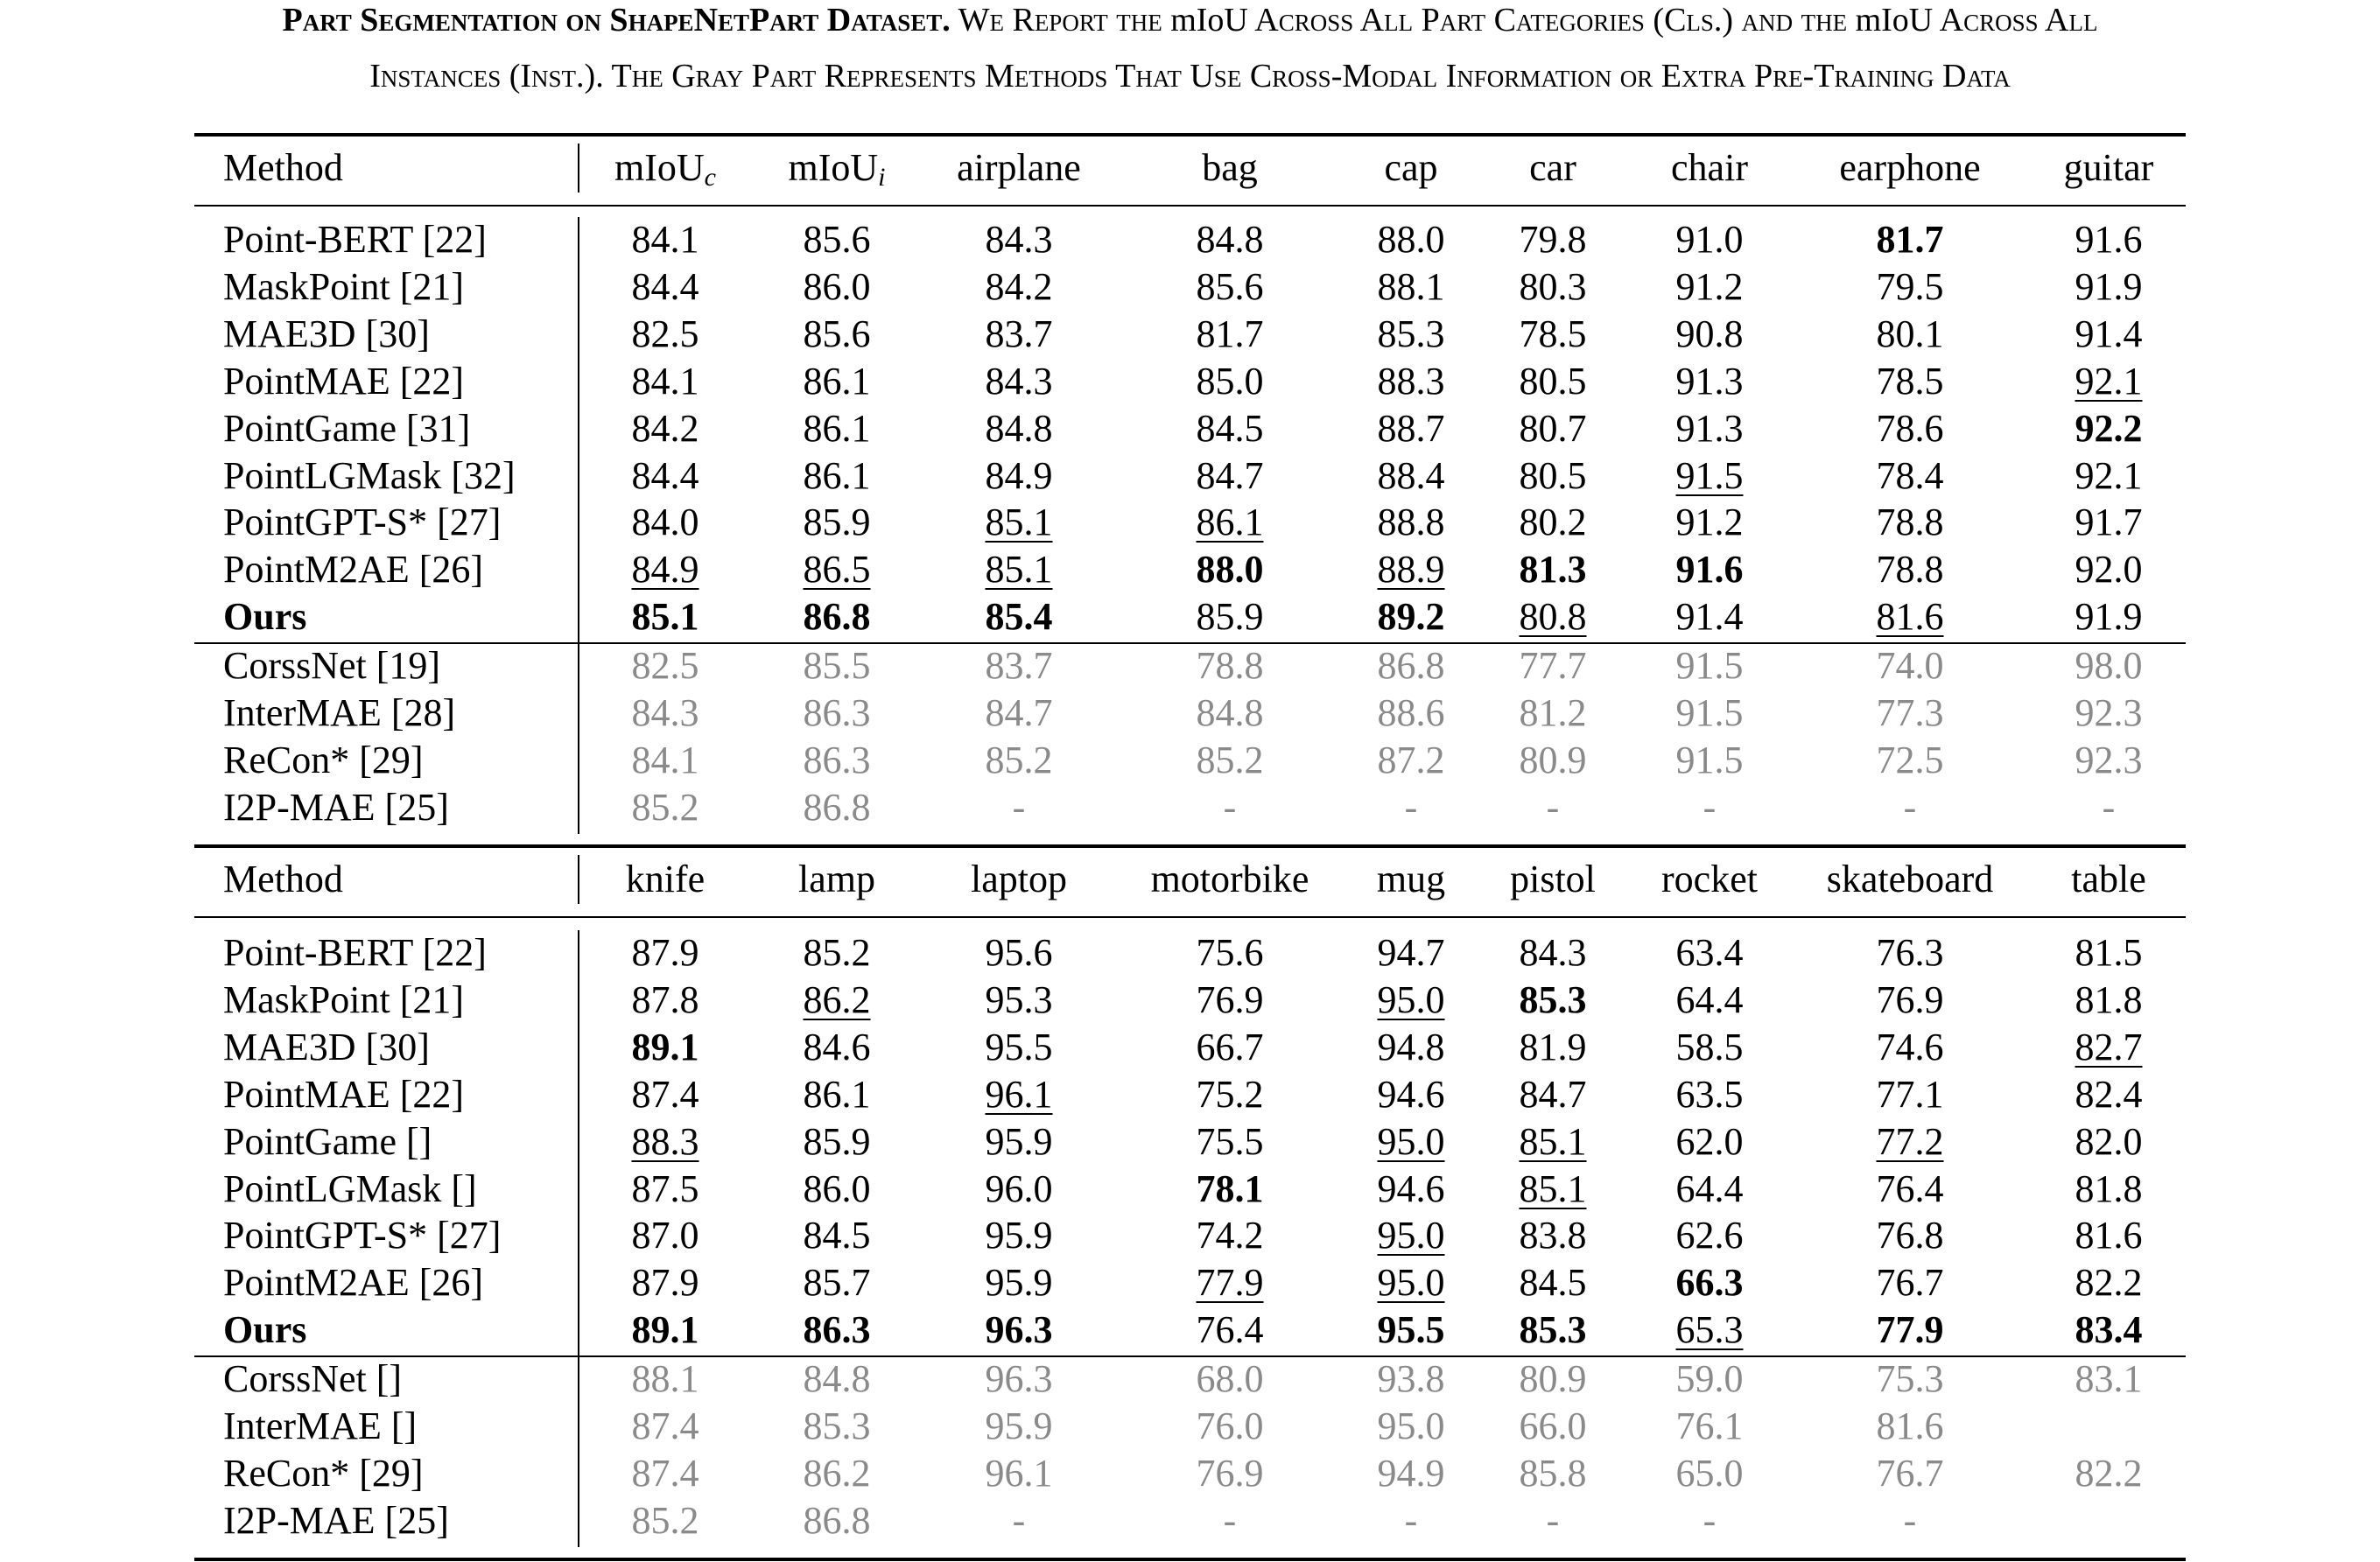  What do you see at coordinates (1019, 475) in the screenshot?
I see `metric-value: 84.9` at bounding box center [1019, 475].